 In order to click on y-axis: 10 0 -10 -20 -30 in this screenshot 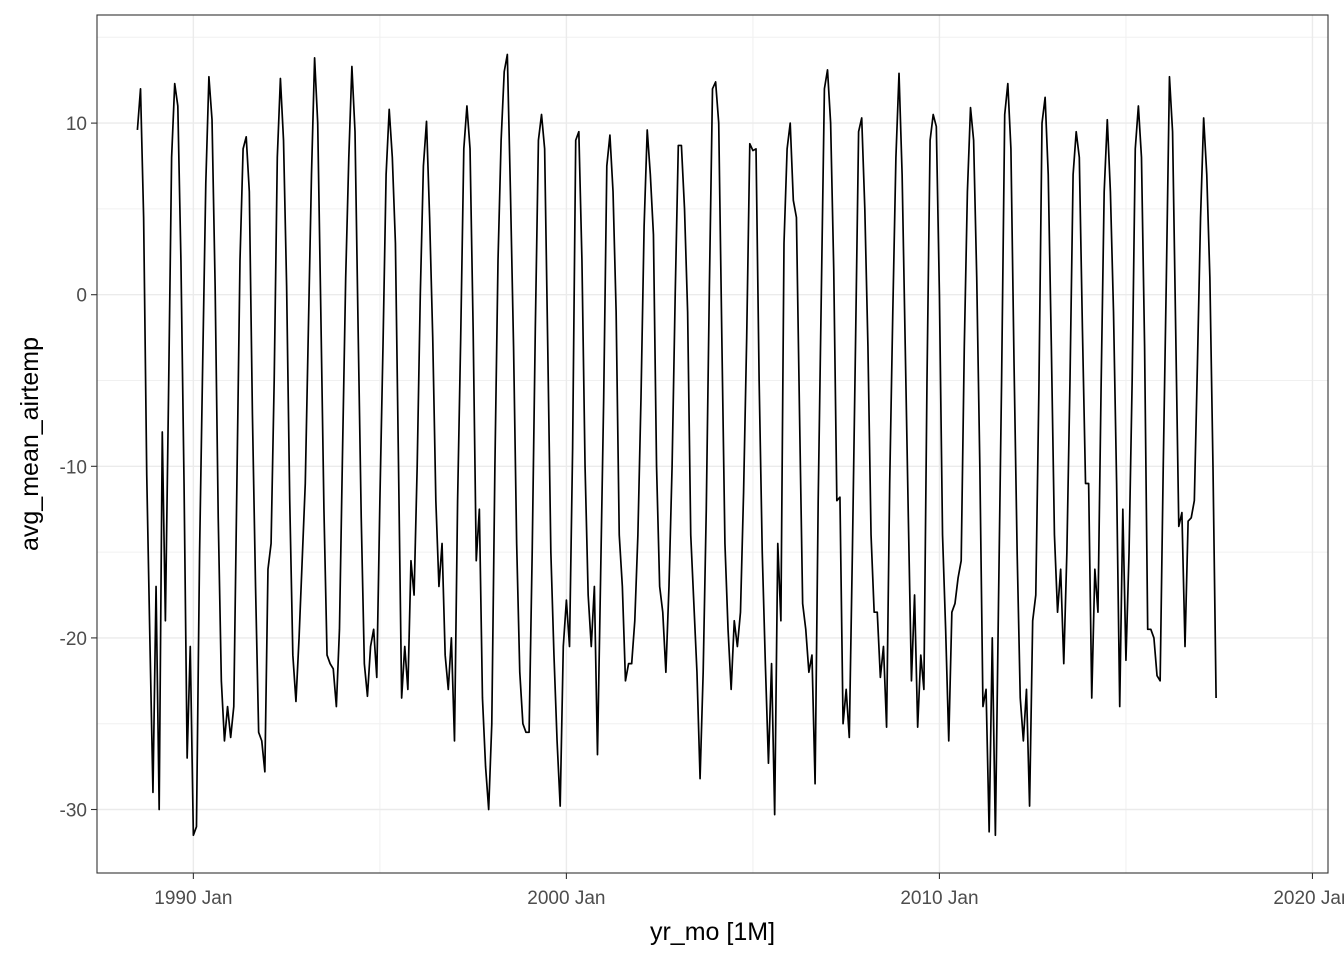, I will do `click(78, 468)`.